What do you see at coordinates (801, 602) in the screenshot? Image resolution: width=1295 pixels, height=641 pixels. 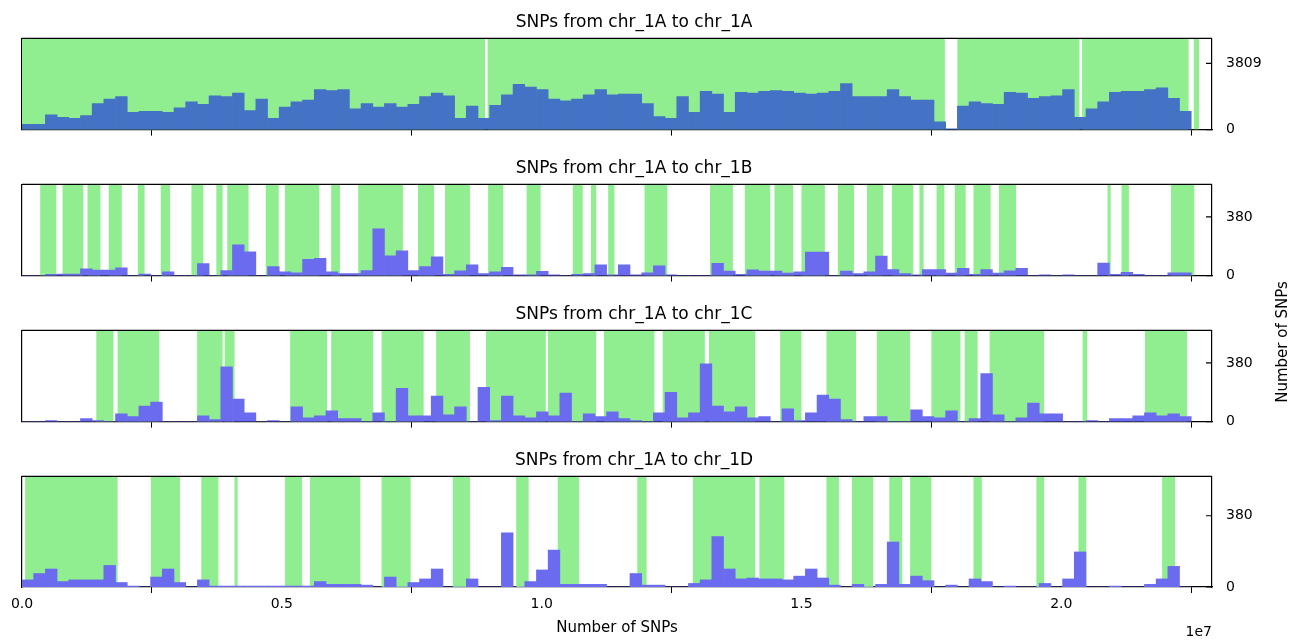 I see `x-tick-label: 1.5` at bounding box center [801, 602].